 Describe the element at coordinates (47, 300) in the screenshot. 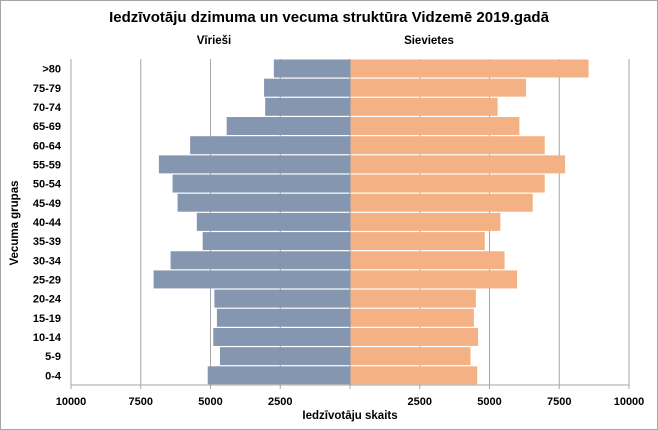

I see `y-tick-label: 20-24` at that location.